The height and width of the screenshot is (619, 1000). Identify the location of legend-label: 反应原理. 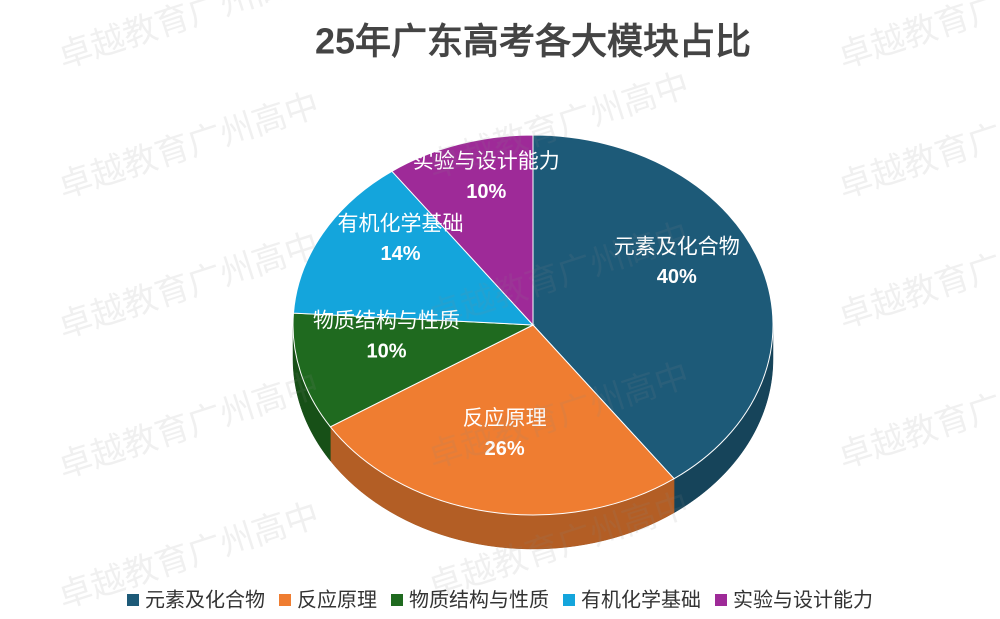
(337, 599).